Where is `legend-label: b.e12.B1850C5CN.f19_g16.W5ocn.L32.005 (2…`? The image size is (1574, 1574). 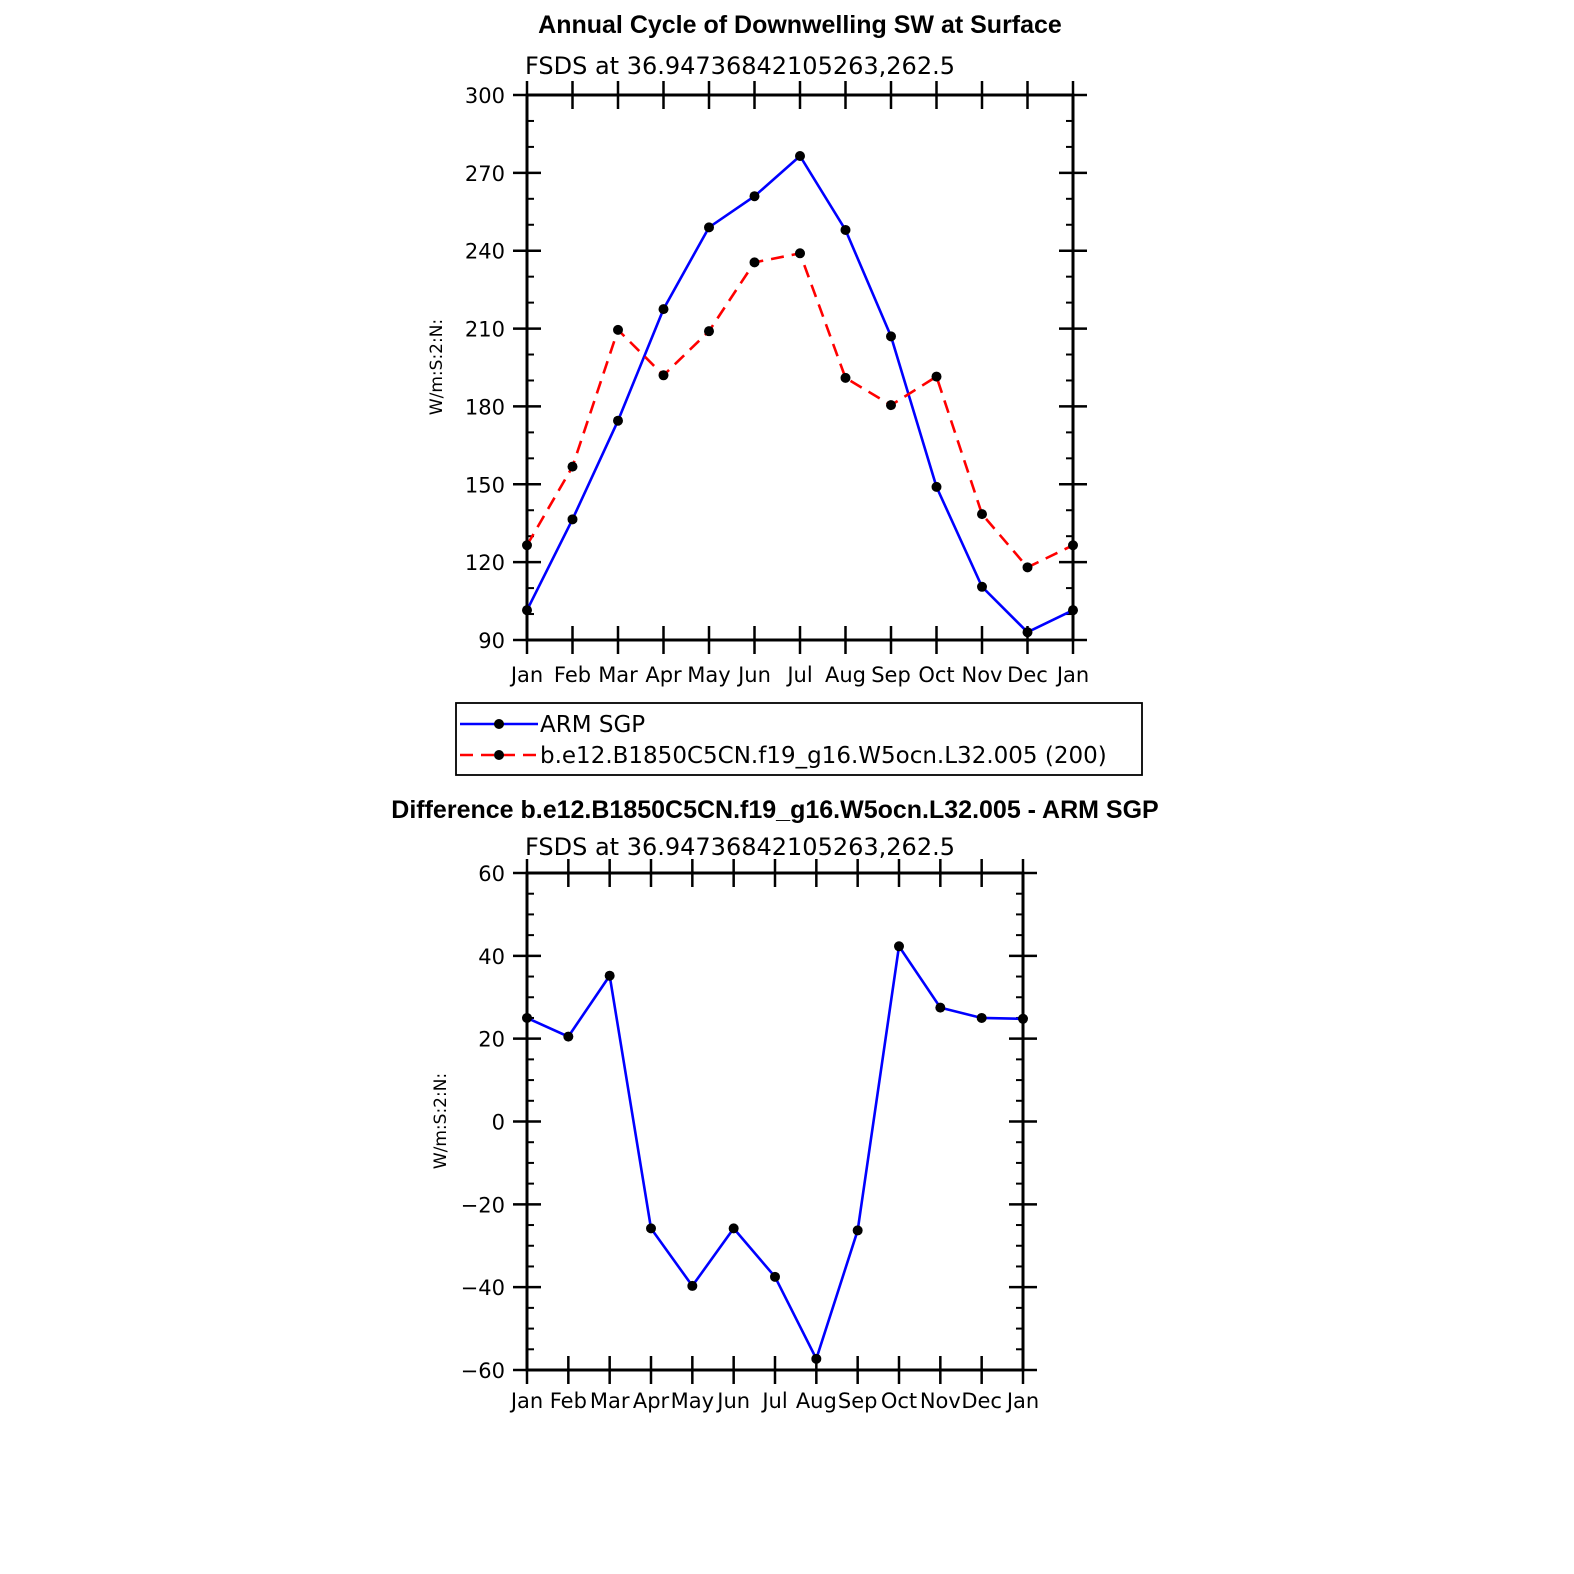 legend-label: b.e12.B1850C5CN.f19_g16.W5ocn.L32.005 (2… is located at coordinates (823, 756).